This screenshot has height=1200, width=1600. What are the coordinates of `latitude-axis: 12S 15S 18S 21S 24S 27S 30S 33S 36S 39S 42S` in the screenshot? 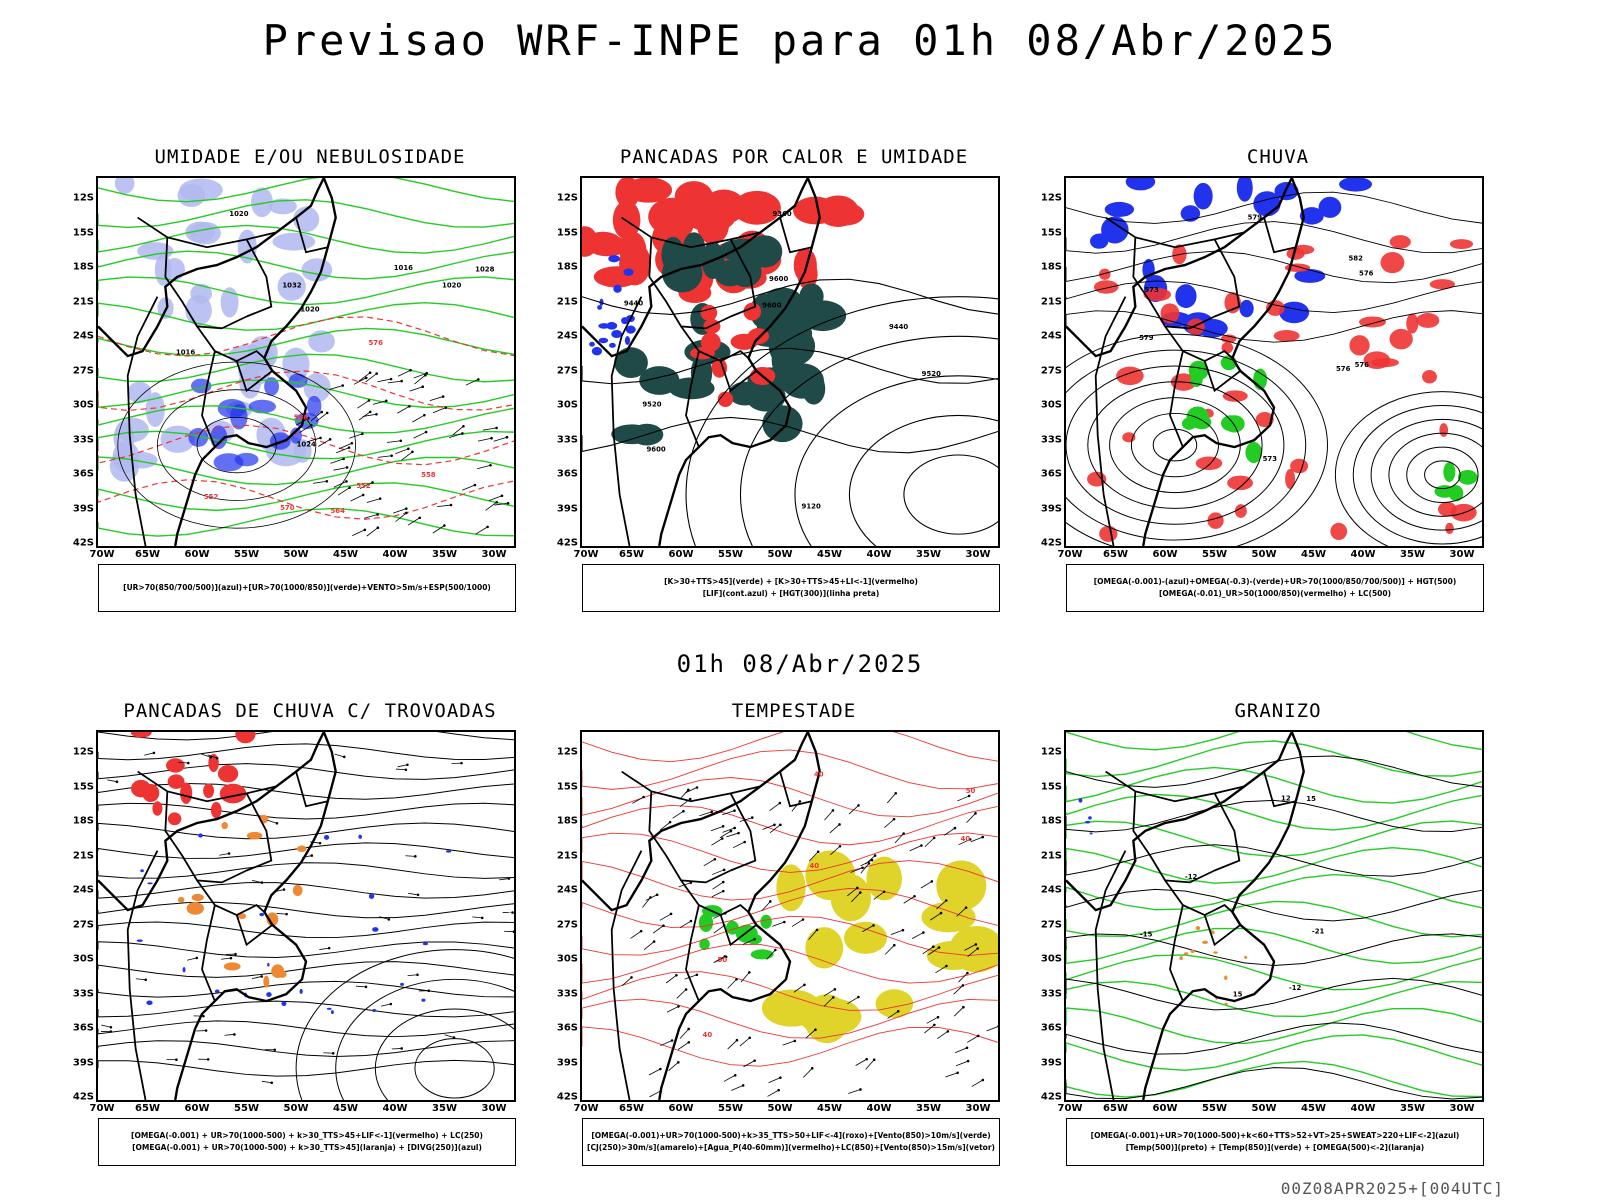 It's located at (1045, 362).